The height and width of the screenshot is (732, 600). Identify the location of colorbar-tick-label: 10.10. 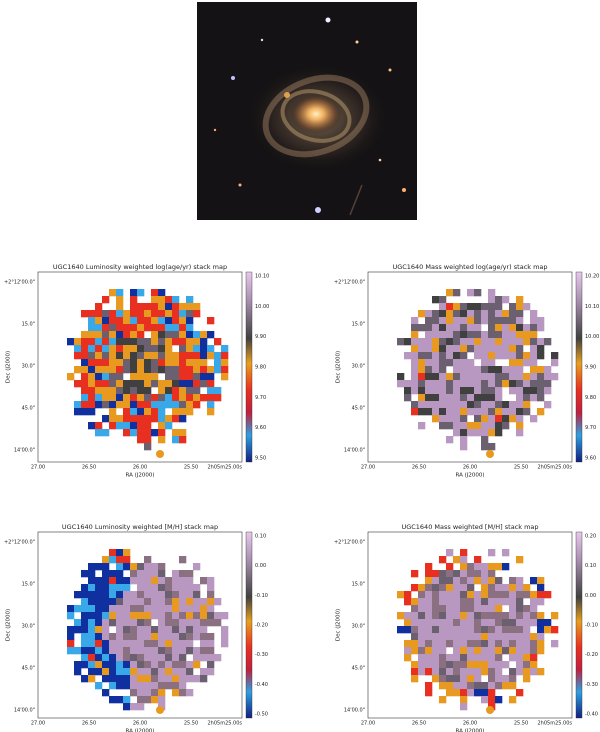
(592, 307).